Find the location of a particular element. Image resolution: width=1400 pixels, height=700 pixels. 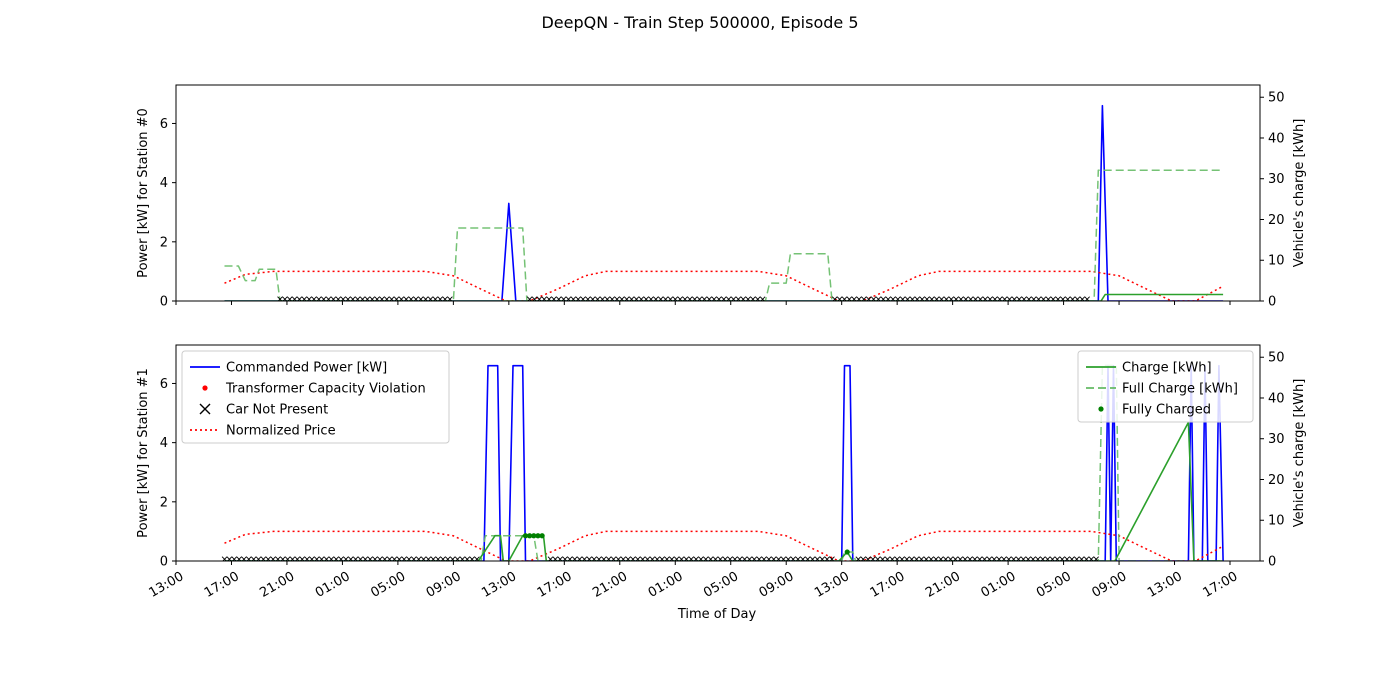

legend-label: Transformer Capacity Violation is located at coordinates (325, 389).